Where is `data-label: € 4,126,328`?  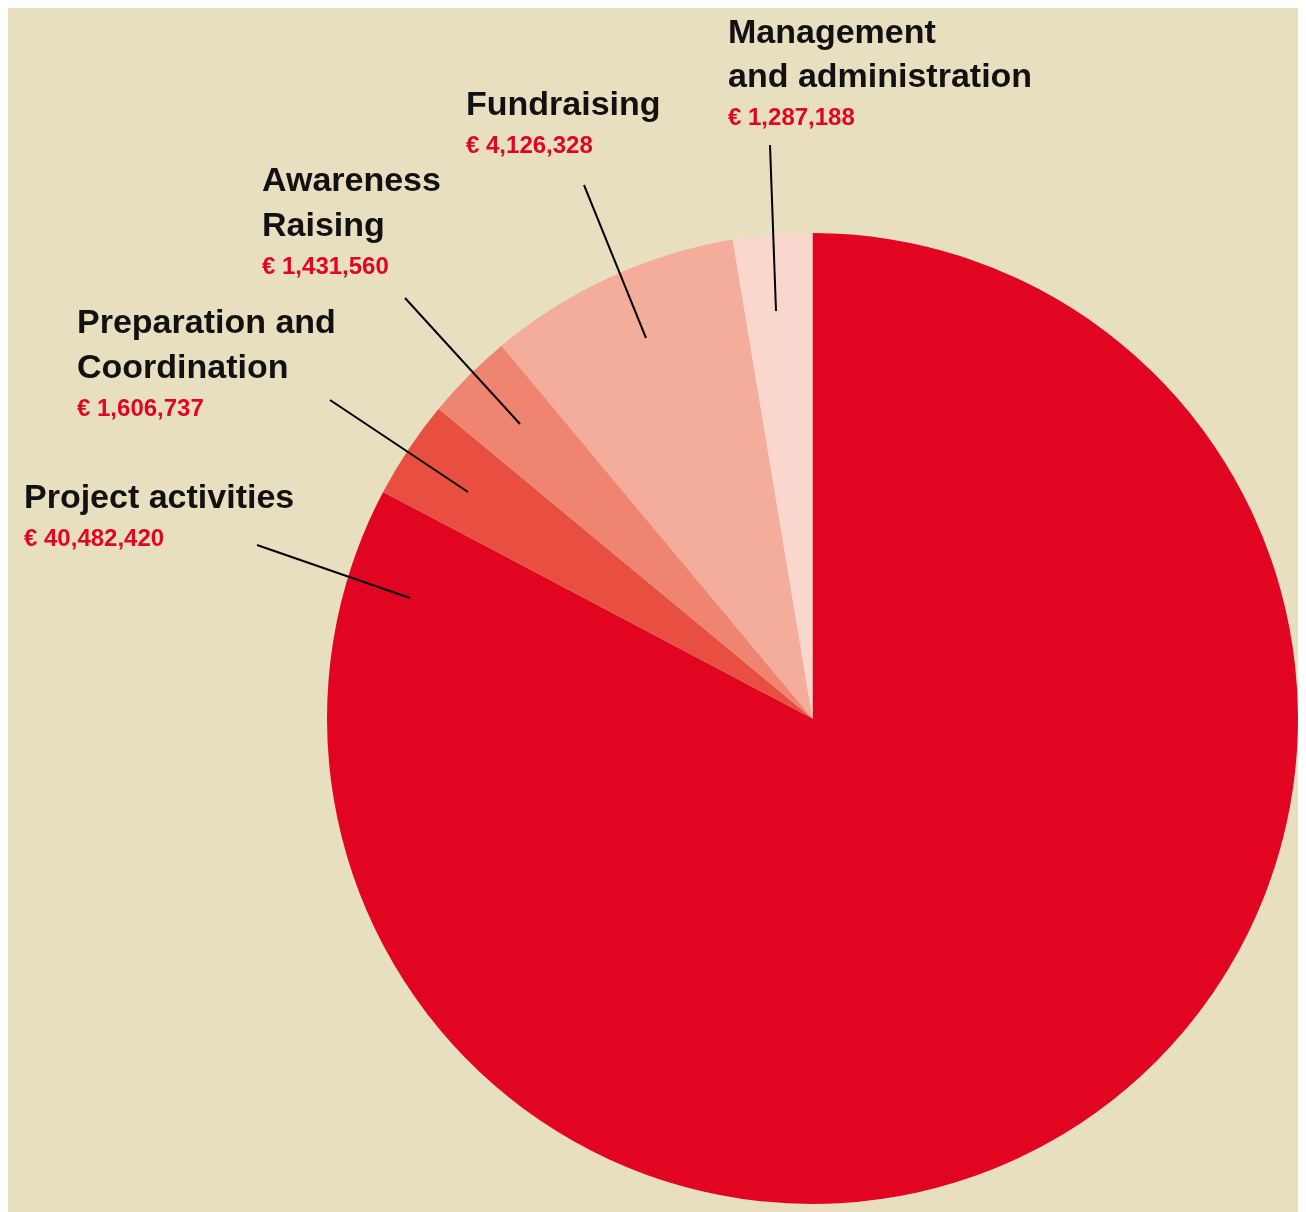
data-label: € 4,126,328 is located at coordinates (529, 144).